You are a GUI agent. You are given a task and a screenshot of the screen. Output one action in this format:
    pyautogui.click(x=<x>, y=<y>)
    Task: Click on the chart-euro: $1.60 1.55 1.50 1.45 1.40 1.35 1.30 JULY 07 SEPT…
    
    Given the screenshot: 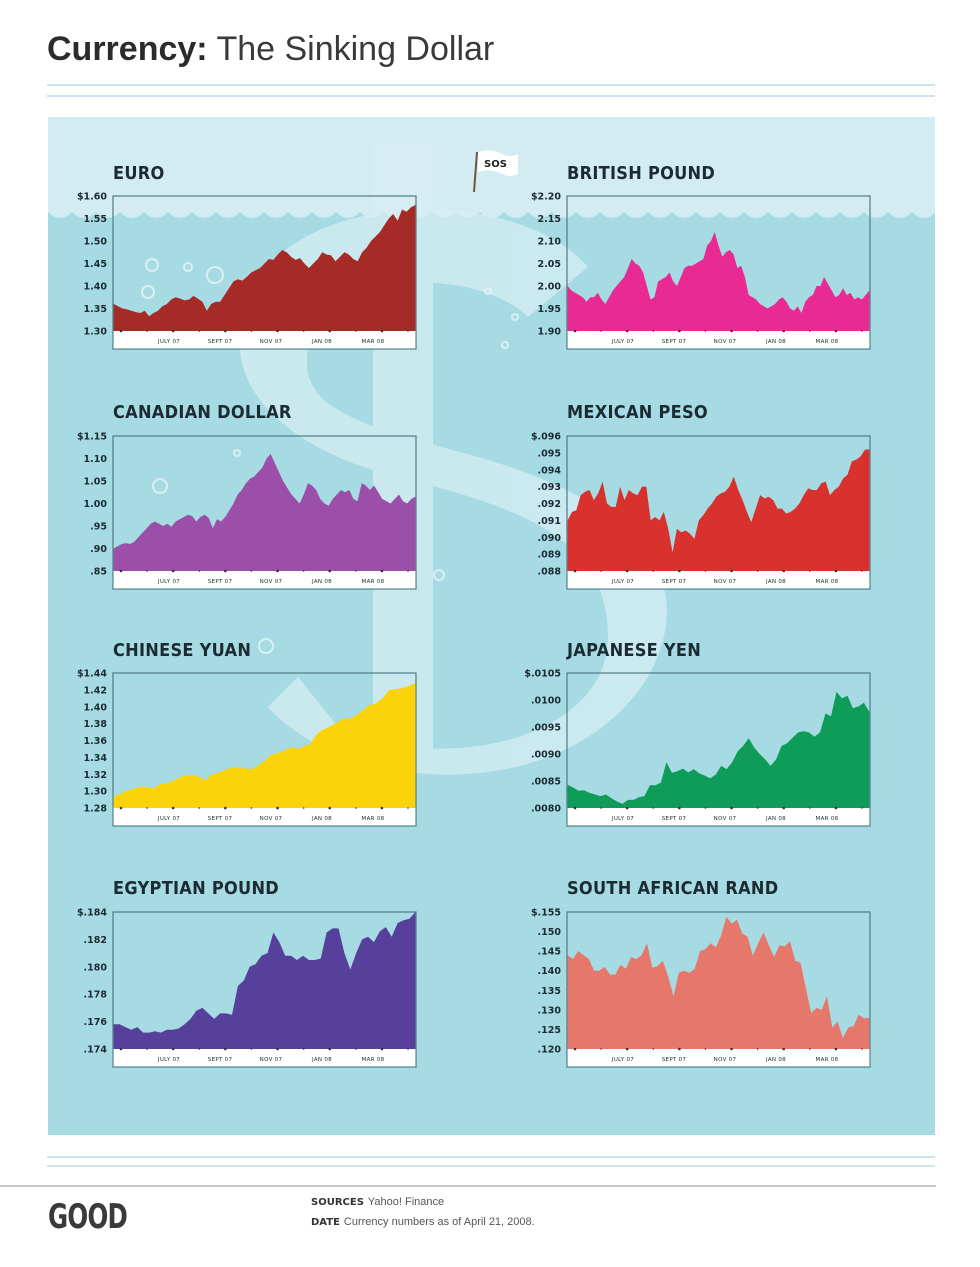 What is the action you would take?
    pyautogui.click(x=247, y=271)
    